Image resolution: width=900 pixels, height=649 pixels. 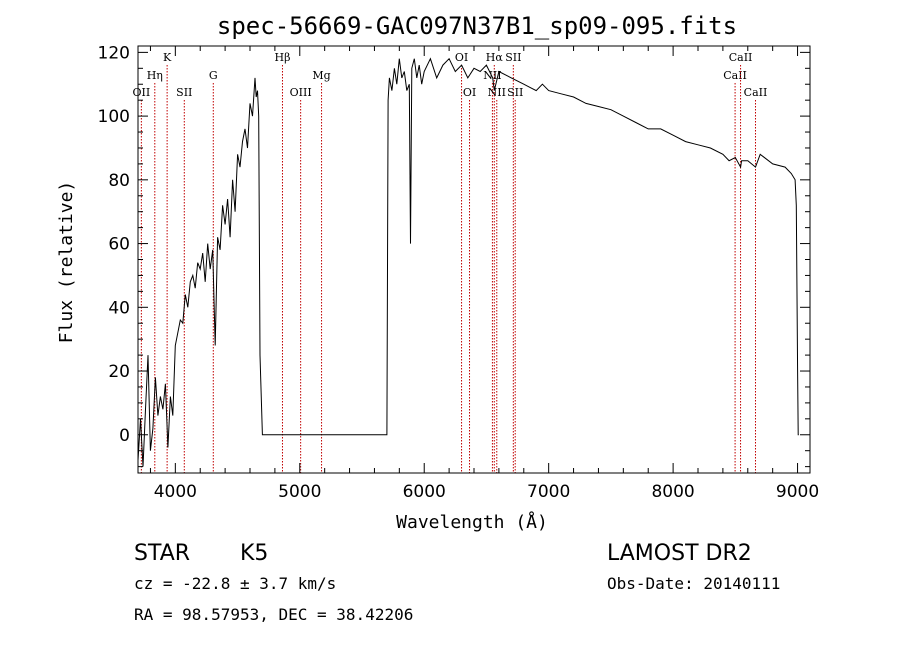 What do you see at coordinates (424, 492) in the screenshot?
I see `x-tick-label: 6000` at bounding box center [424, 492].